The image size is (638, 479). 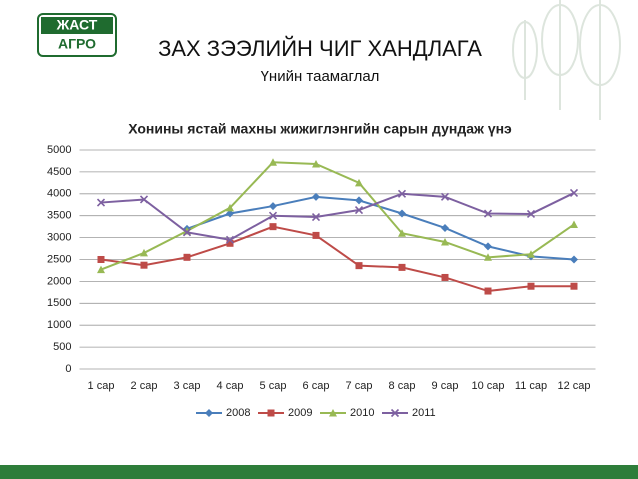 What do you see at coordinates (230, 386) in the screenshot?
I see `x-tick-label: 4 сар` at bounding box center [230, 386].